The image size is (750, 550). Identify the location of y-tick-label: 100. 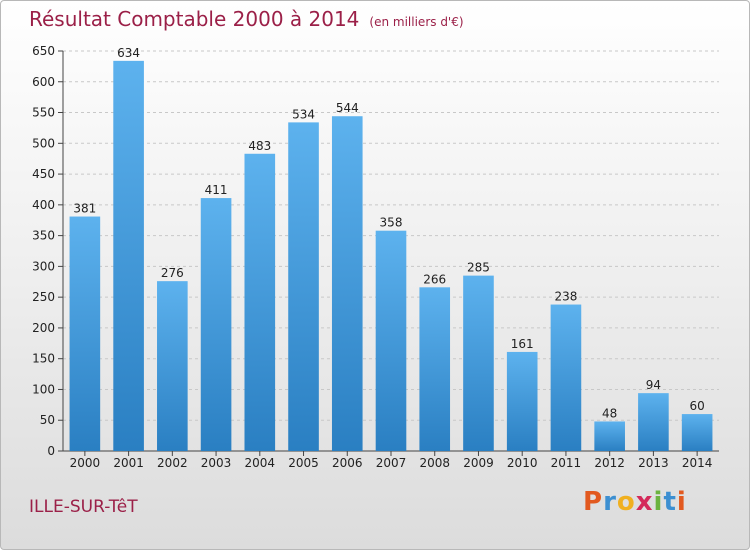
(43, 389).